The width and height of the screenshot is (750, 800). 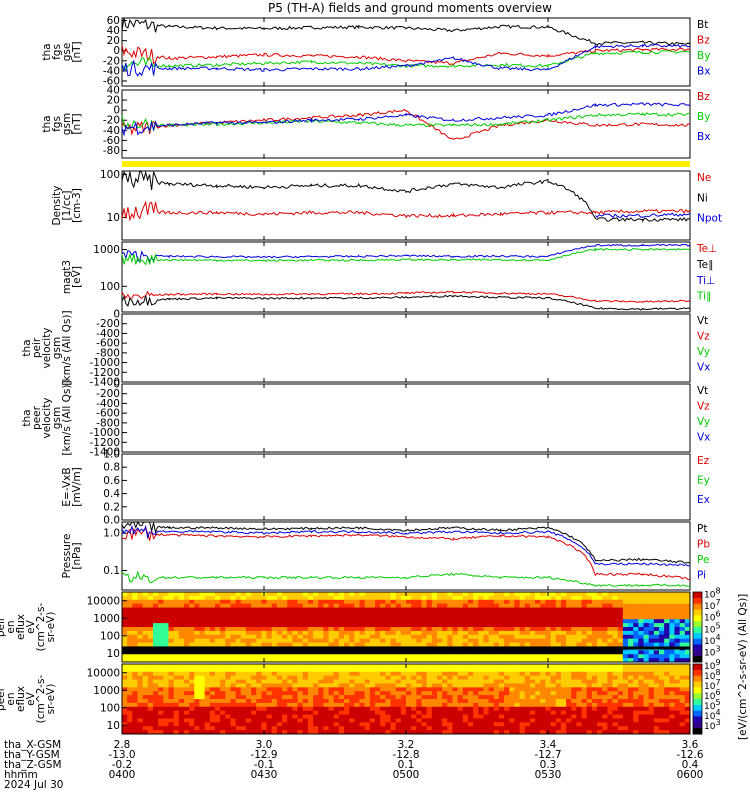 I want to click on x-tick-label: -12.9, so click(x=263, y=755).